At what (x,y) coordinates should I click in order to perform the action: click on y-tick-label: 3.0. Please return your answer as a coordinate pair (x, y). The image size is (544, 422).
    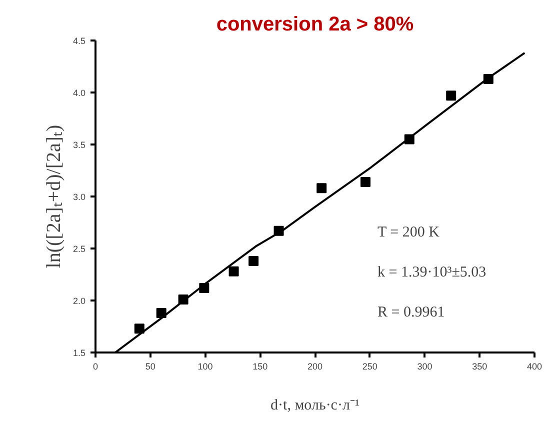
    Looking at the image, I should click on (79, 197).